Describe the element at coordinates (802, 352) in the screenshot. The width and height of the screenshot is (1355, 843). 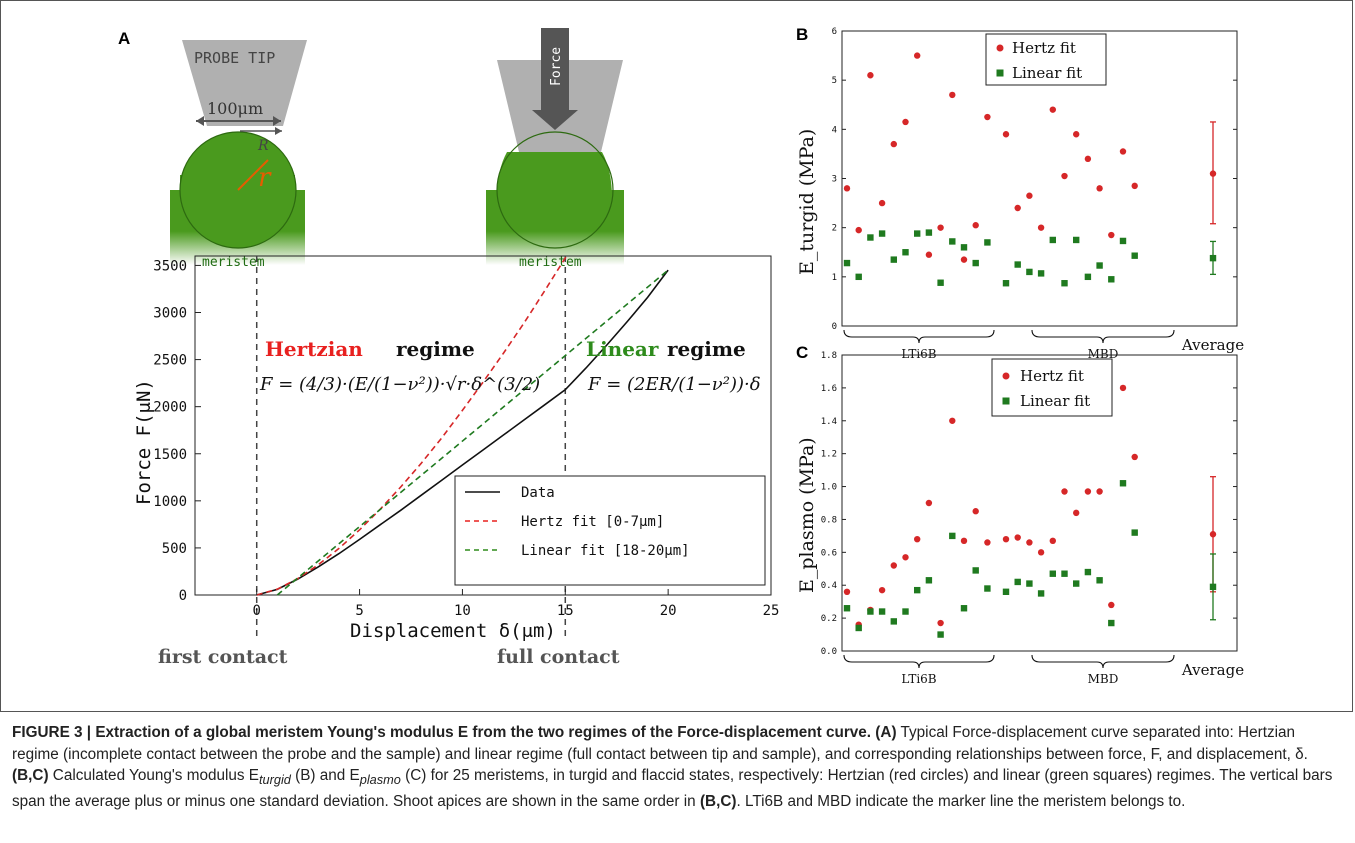
I see `panel-letter-c: C` at that location.